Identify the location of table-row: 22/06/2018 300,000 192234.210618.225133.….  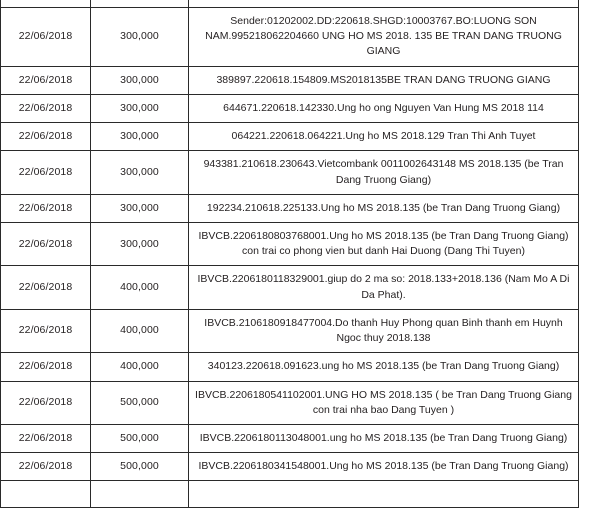
(289, 208).